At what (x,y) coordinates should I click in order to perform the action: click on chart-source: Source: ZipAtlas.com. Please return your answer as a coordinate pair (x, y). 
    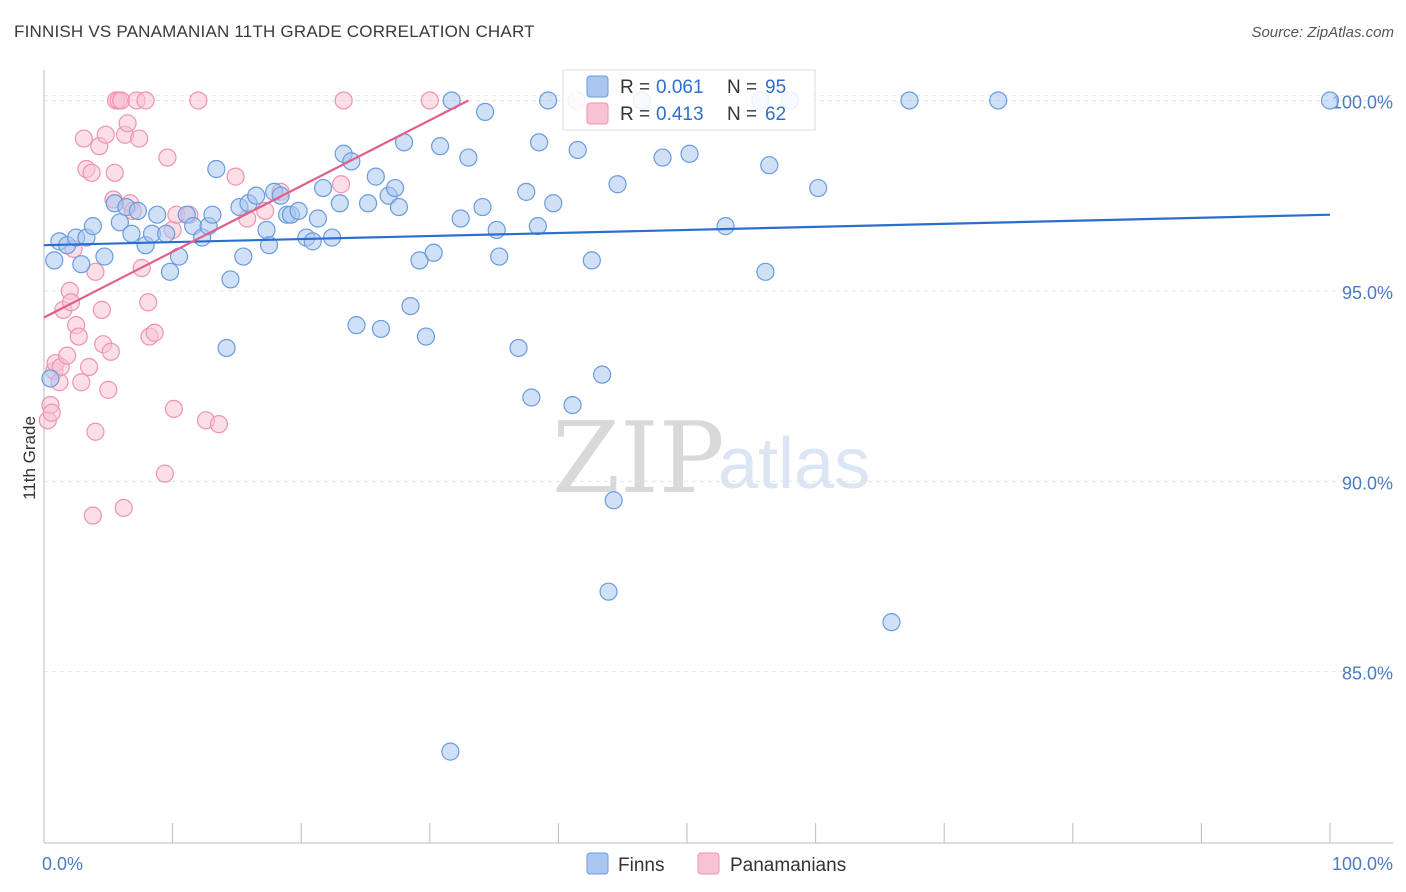
    Looking at the image, I should click on (1322, 32).